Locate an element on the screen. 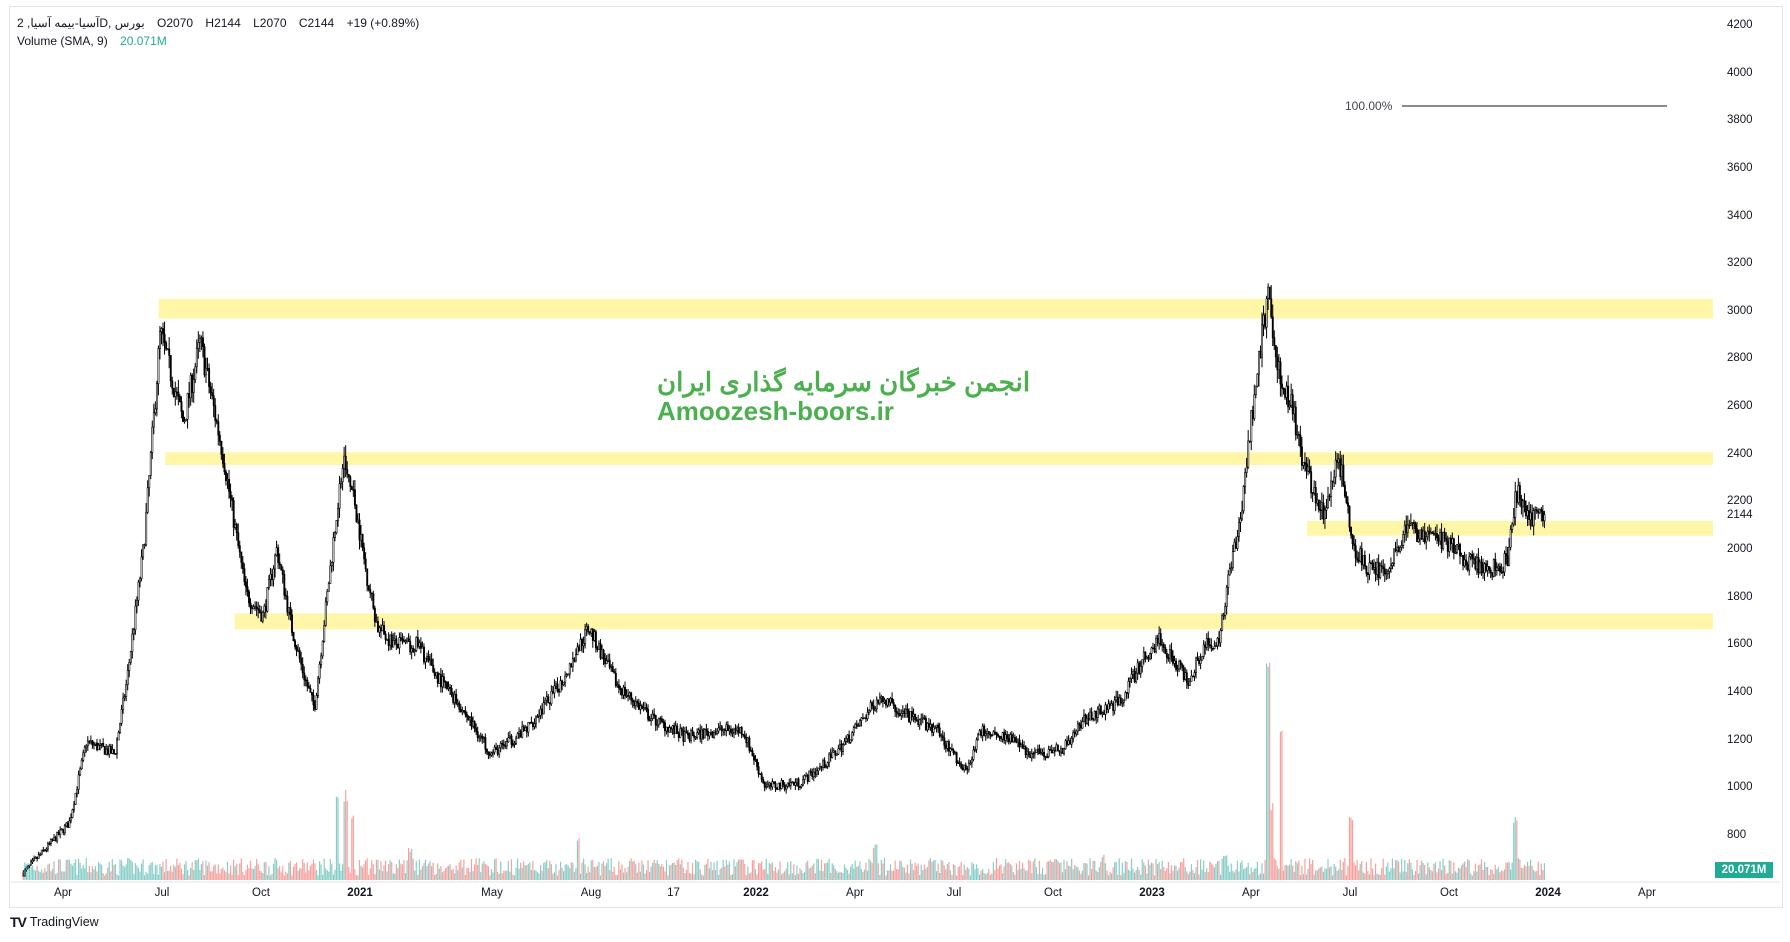 The height and width of the screenshot is (942, 1790). price-tick-label: 1000 is located at coordinates (1740, 787).